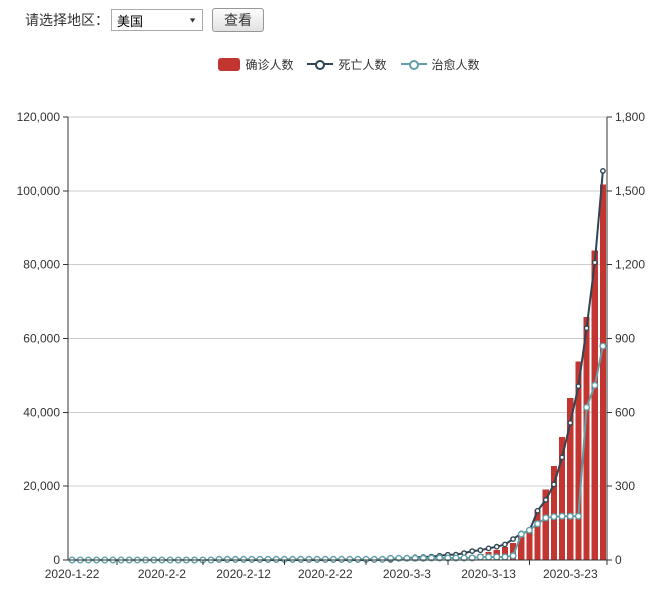 The width and height of the screenshot is (658, 605). What do you see at coordinates (192, 20) in the screenshot?
I see `select-dropdown-arrow-icon: ▼` at bounding box center [192, 20].